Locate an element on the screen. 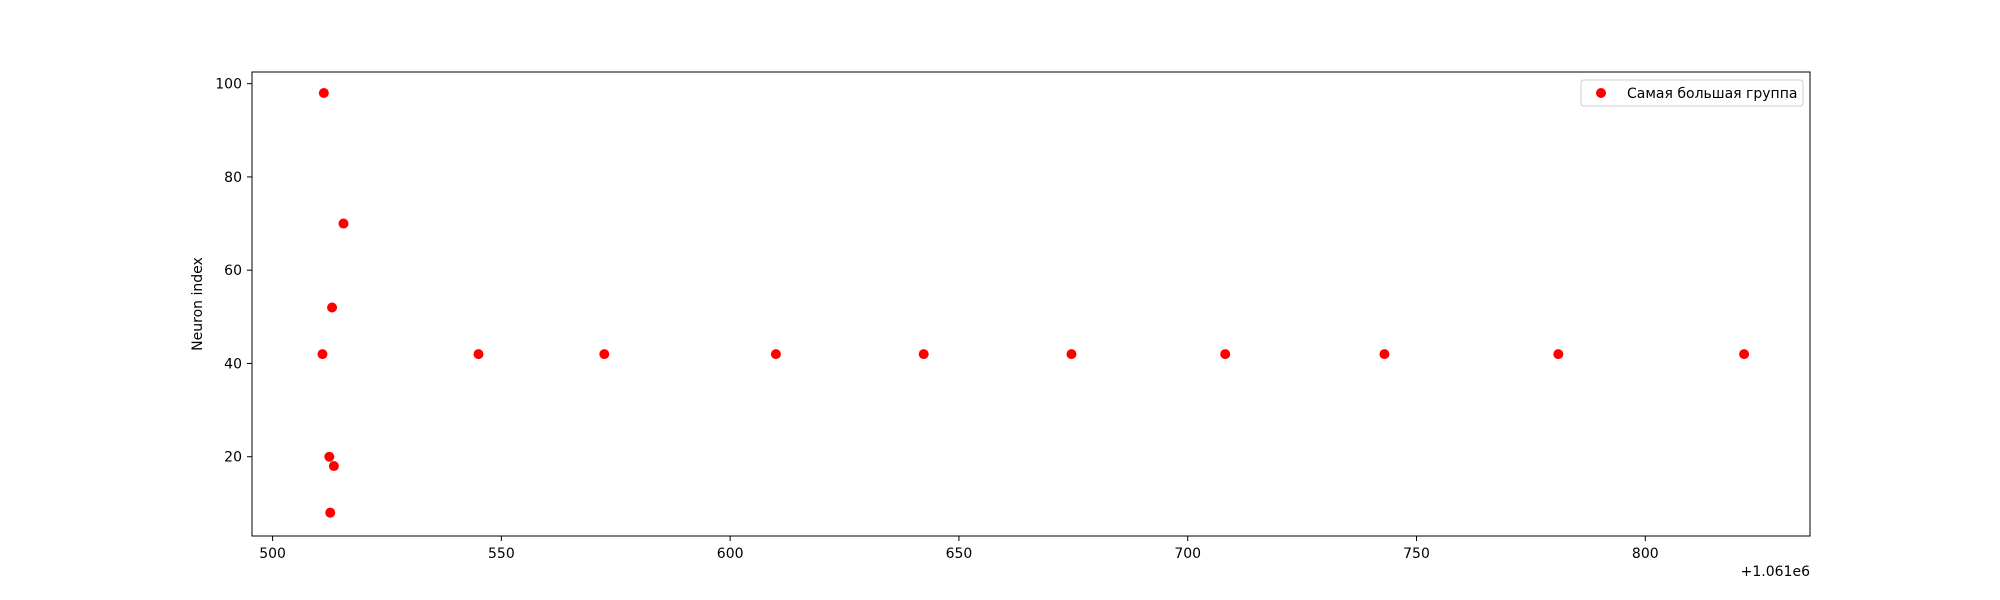 Image resolution: width=2000 pixels, height=600 pixels. x-tick-label: 550 is located at coordinates (501, 554).